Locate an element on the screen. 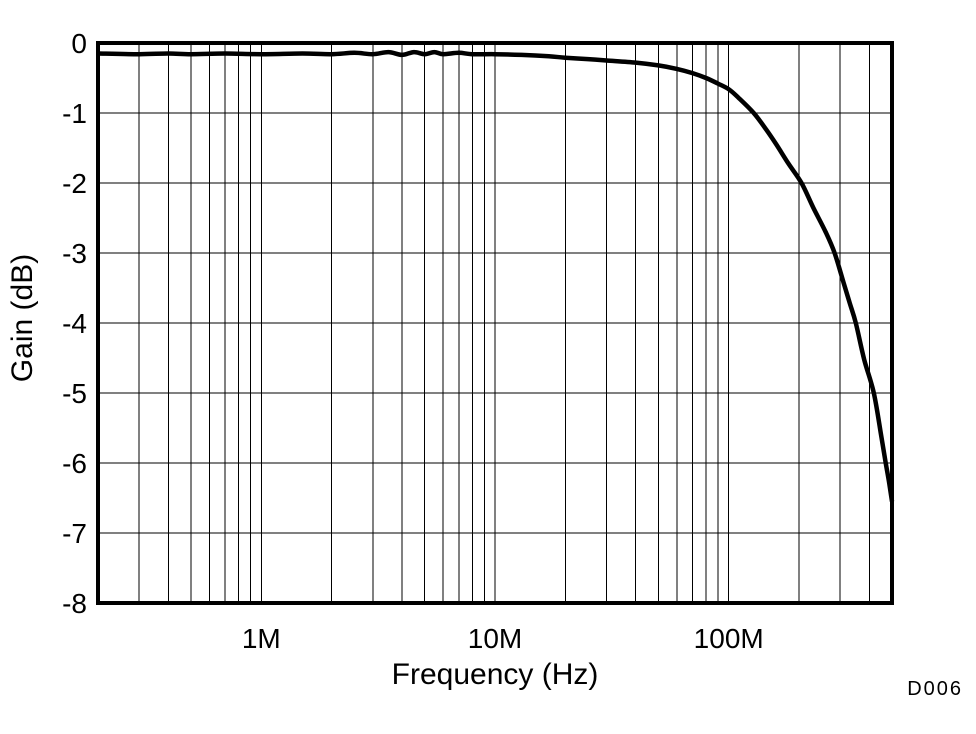 This screenshot has height=734, width=976. figure-id-watermark: D006 is located at coordinates (935, 689).